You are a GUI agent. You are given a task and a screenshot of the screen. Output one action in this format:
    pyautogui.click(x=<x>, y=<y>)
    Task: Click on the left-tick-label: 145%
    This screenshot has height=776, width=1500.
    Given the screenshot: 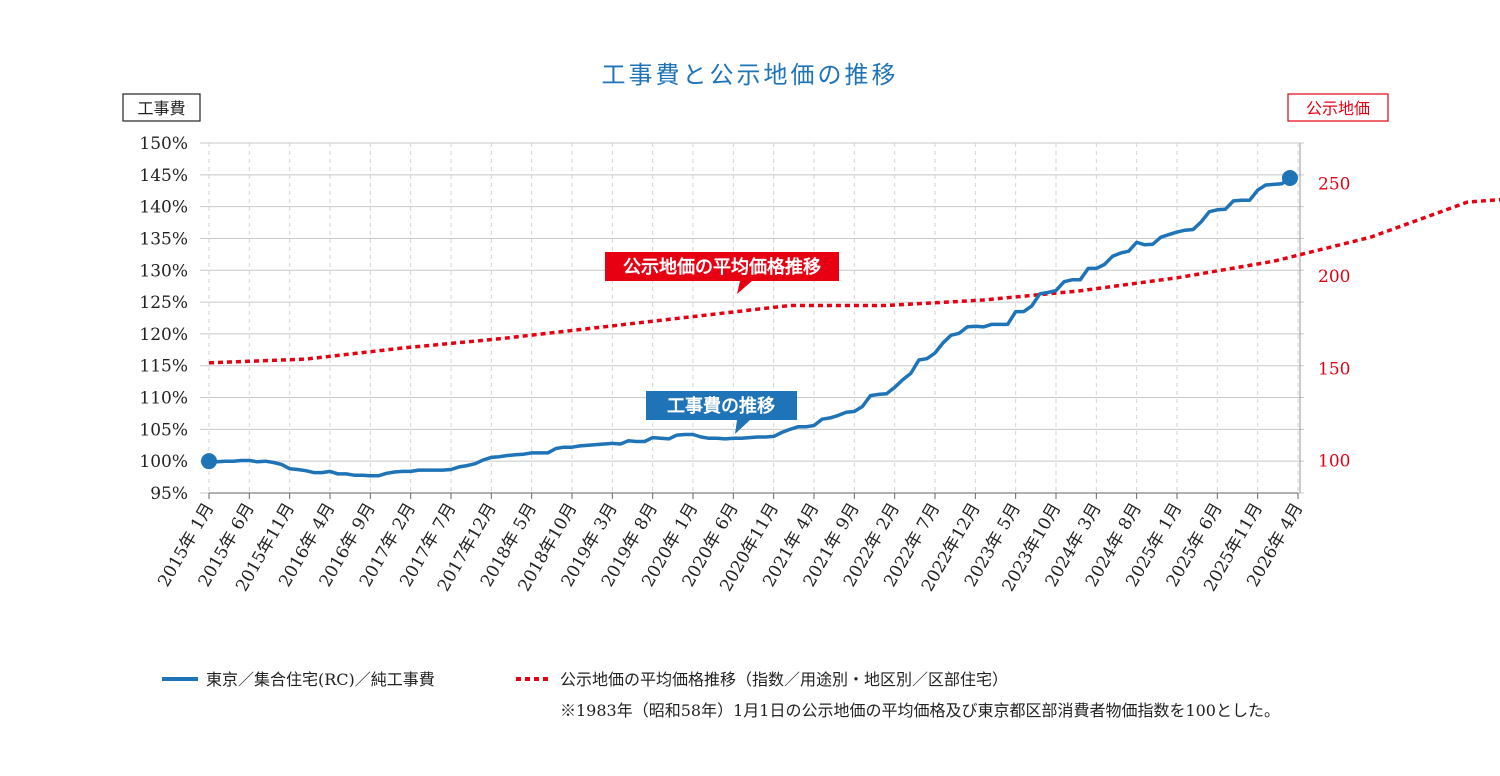 What is the action you would take?
    pyautogui.click(x=163, y=176)
    